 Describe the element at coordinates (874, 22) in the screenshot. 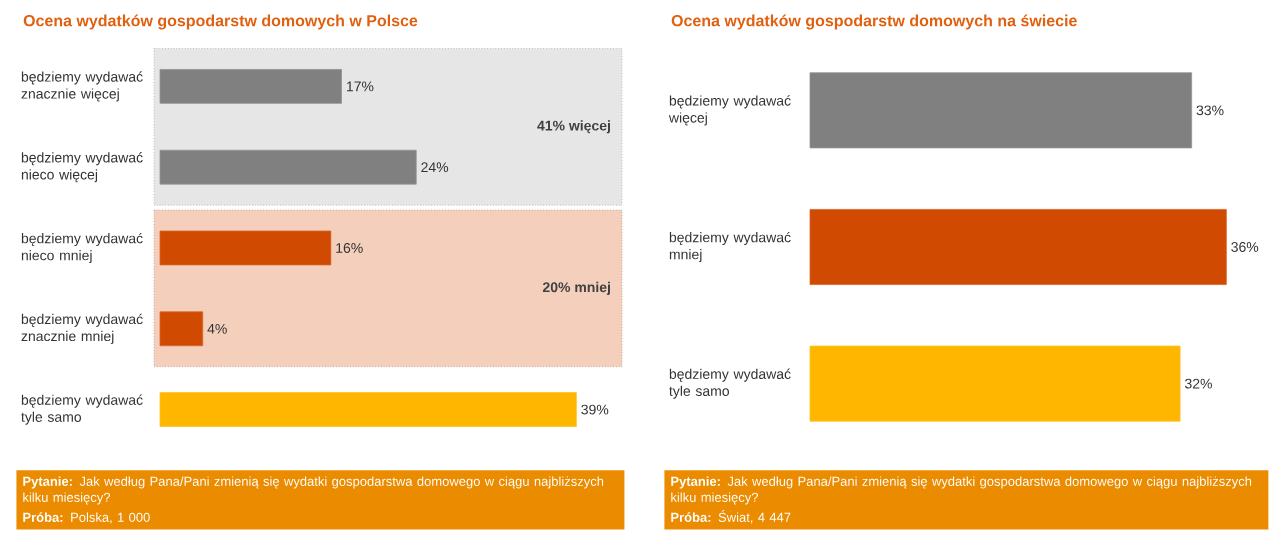

I see `chart-title: Ocena wydatków gospodarstw domowych na świecie` at that location.